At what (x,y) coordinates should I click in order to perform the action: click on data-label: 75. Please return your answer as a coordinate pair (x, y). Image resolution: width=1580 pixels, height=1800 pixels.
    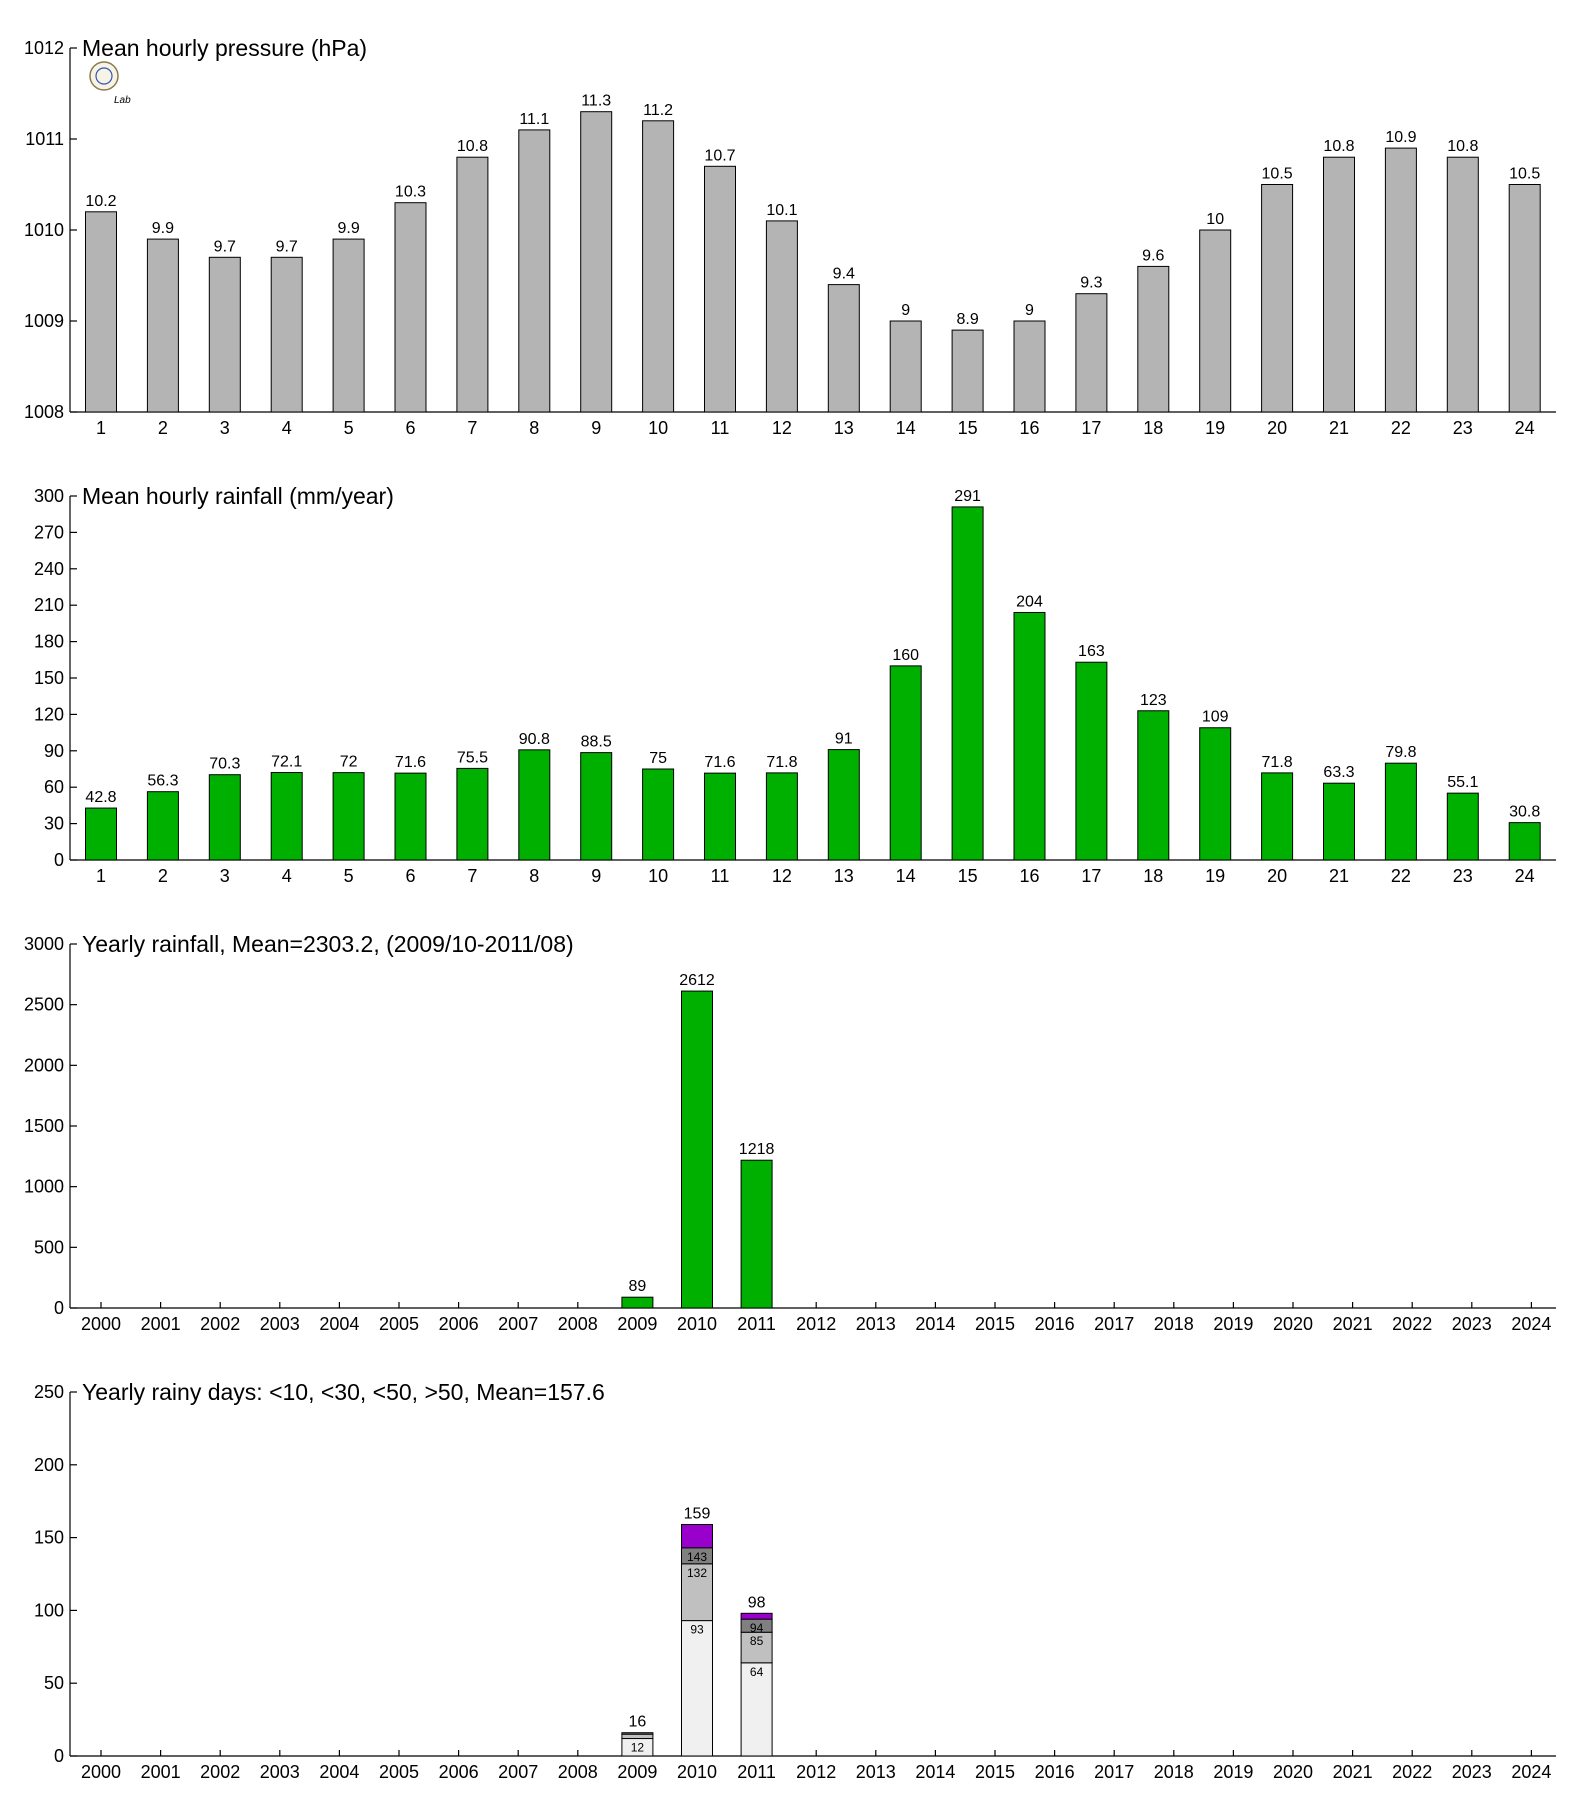
    Looking at the image, I should click on (658, 758).